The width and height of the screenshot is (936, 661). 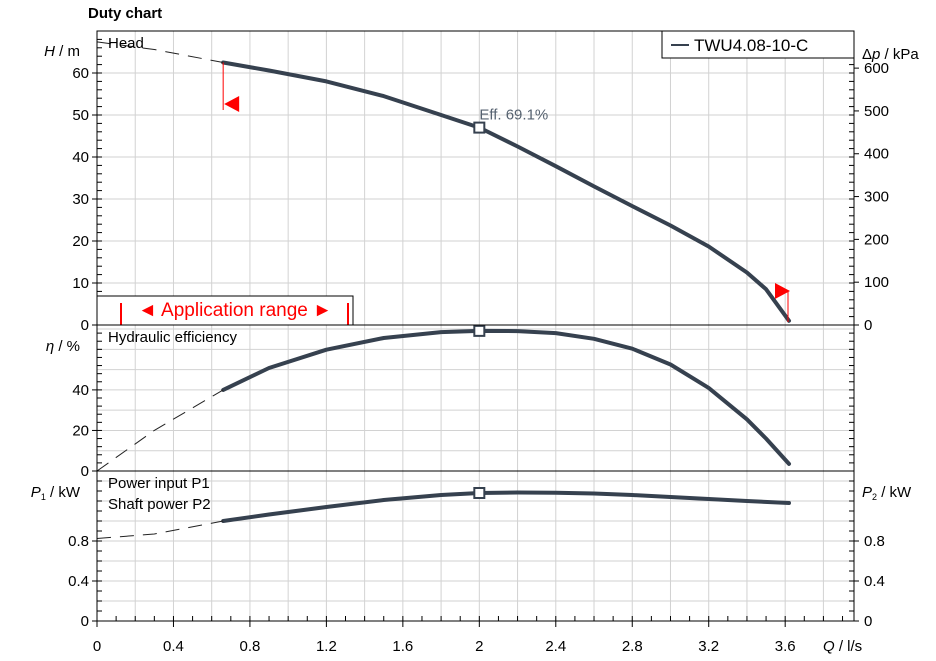 I want to click on x-tick-label: 2, so click(x=479, y=646).